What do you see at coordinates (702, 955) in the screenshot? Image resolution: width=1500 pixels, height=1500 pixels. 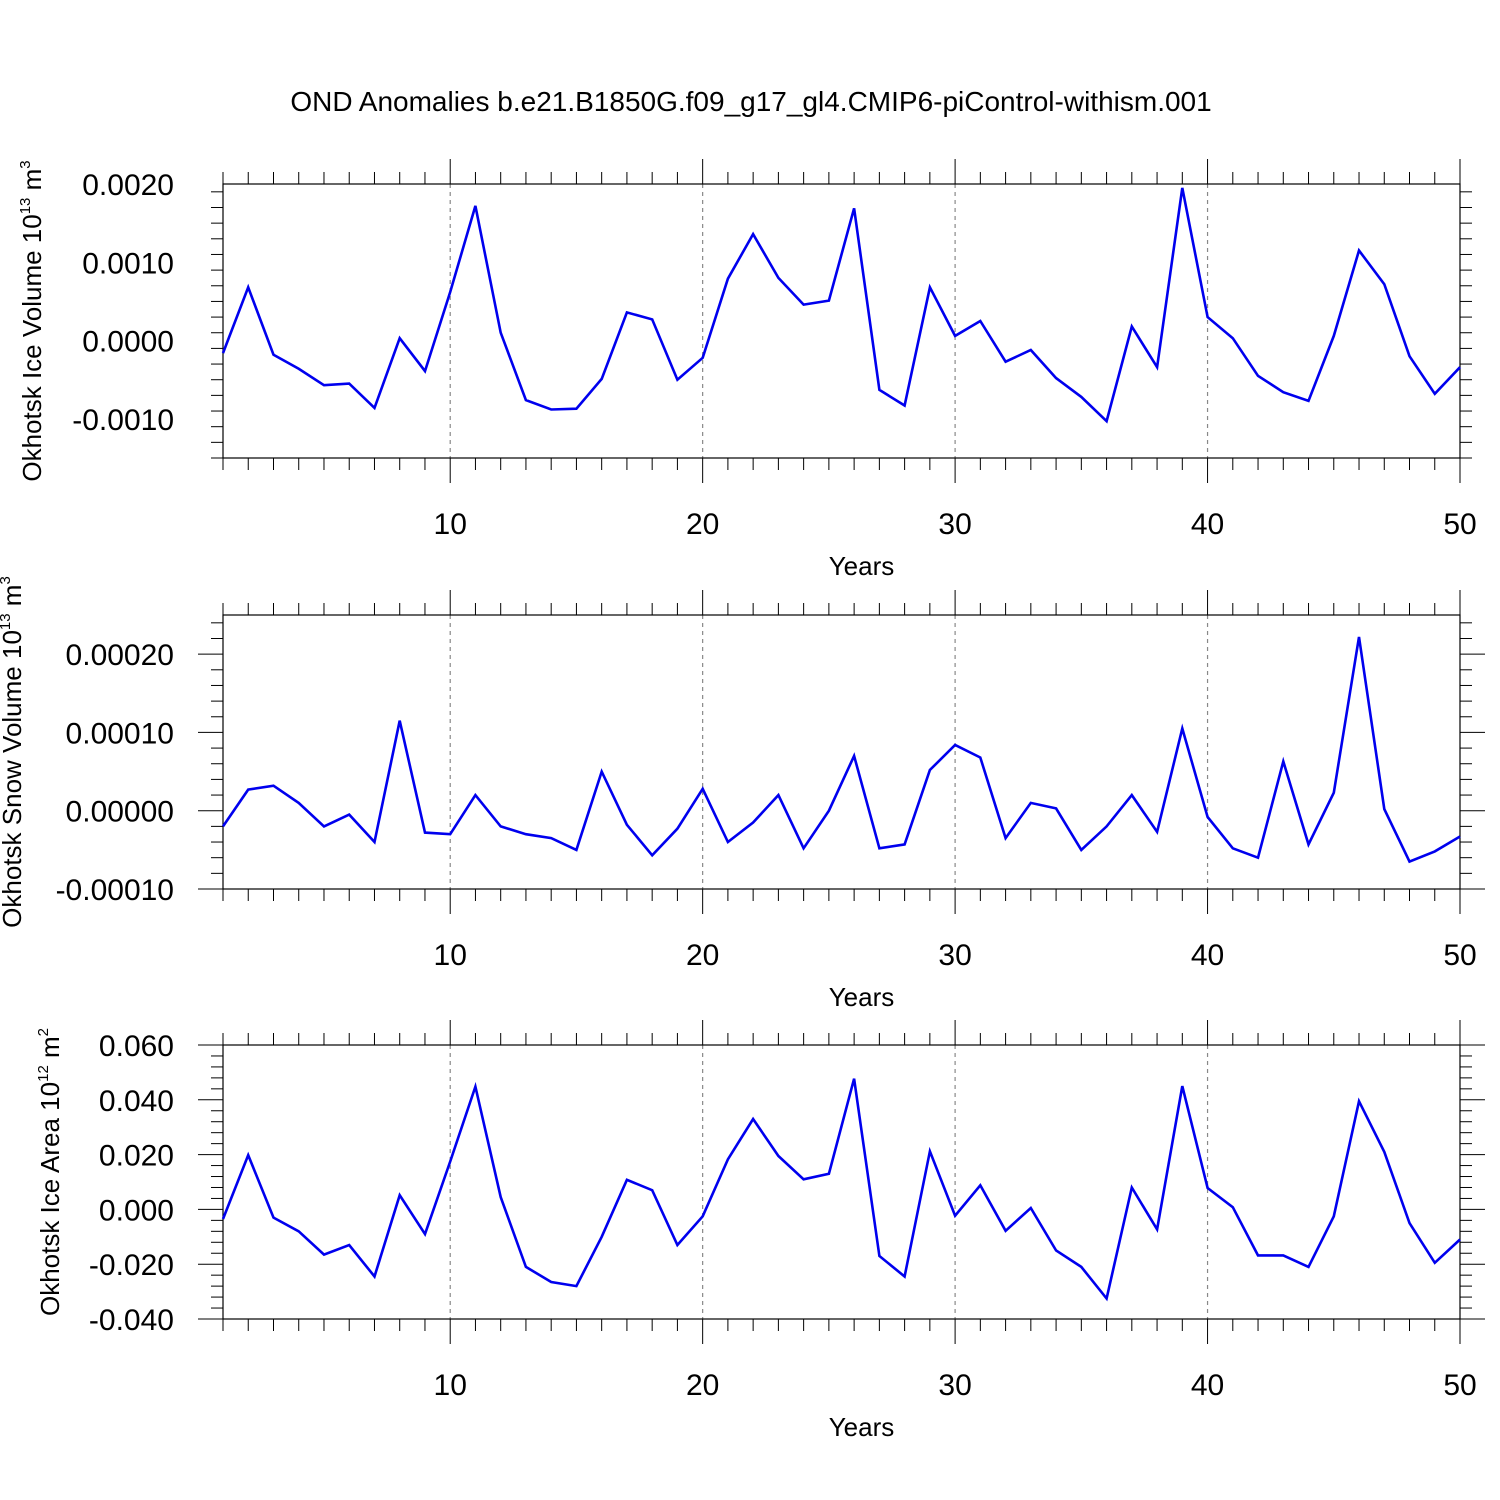 I see `x-tick-label: 20` at bounding box center [702, 955].